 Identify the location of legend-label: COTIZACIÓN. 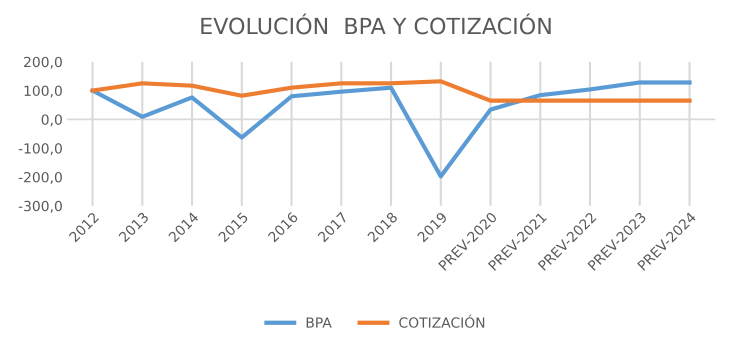
(441, 321).